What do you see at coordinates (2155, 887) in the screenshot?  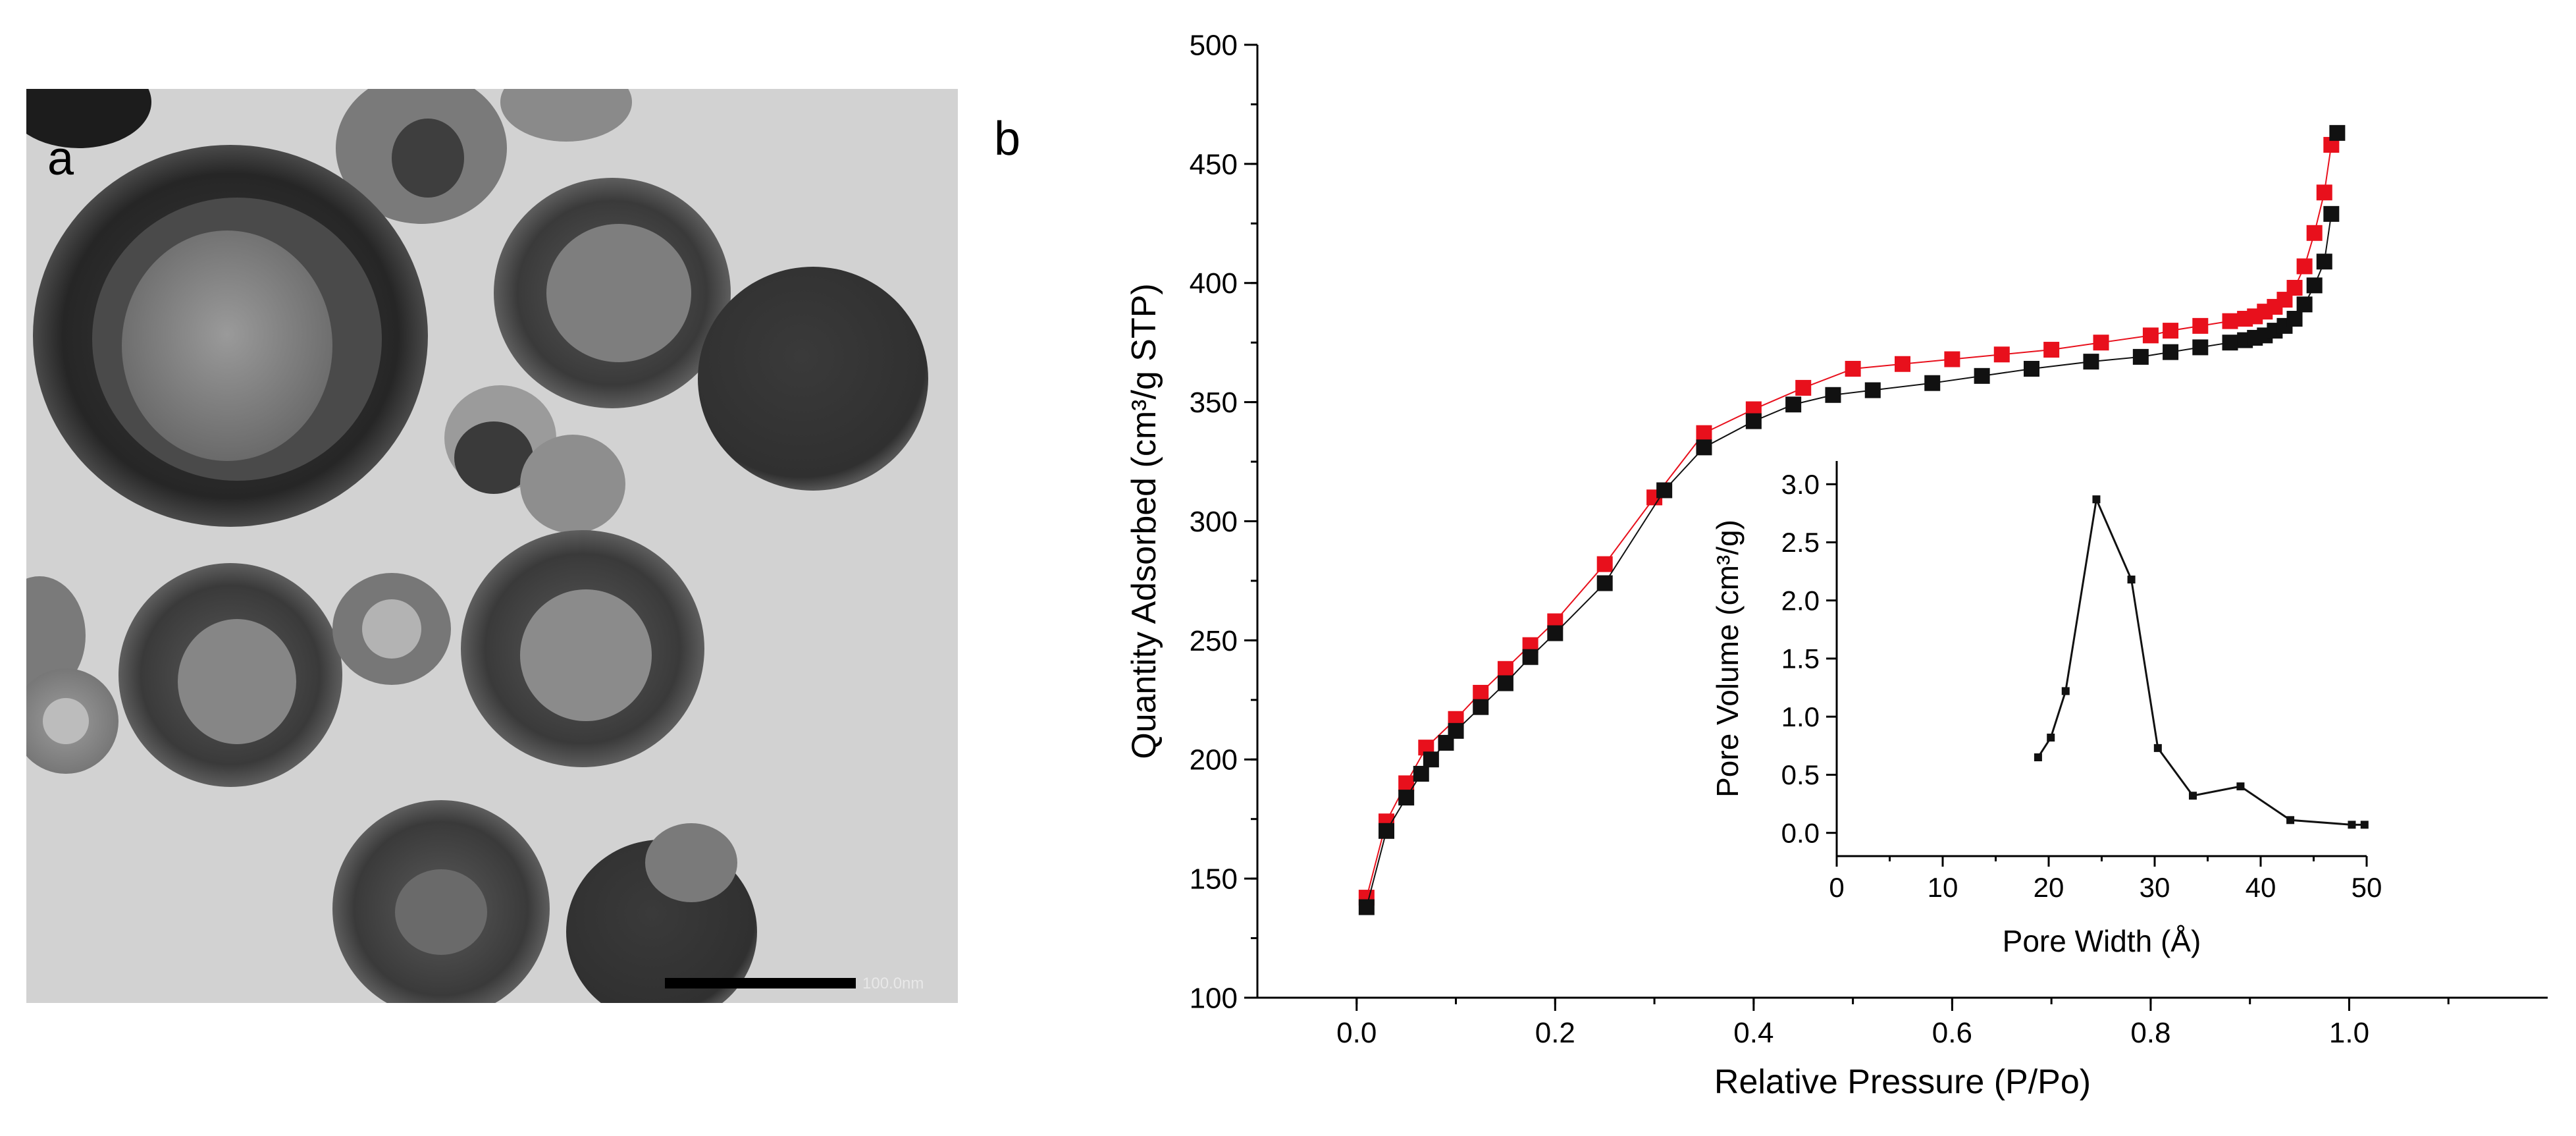 I see `x-tick-label: 30` at bounding box center [2155, 887].